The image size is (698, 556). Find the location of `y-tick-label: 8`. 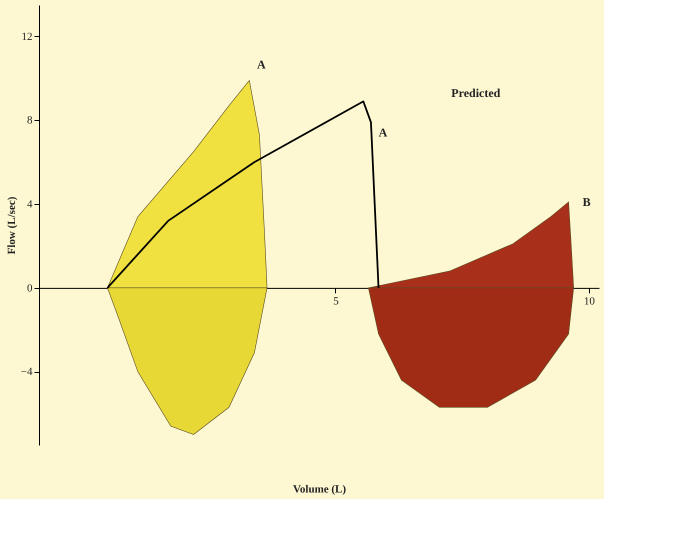

y-tick-label: 8 is located at coordinates (30, 120).